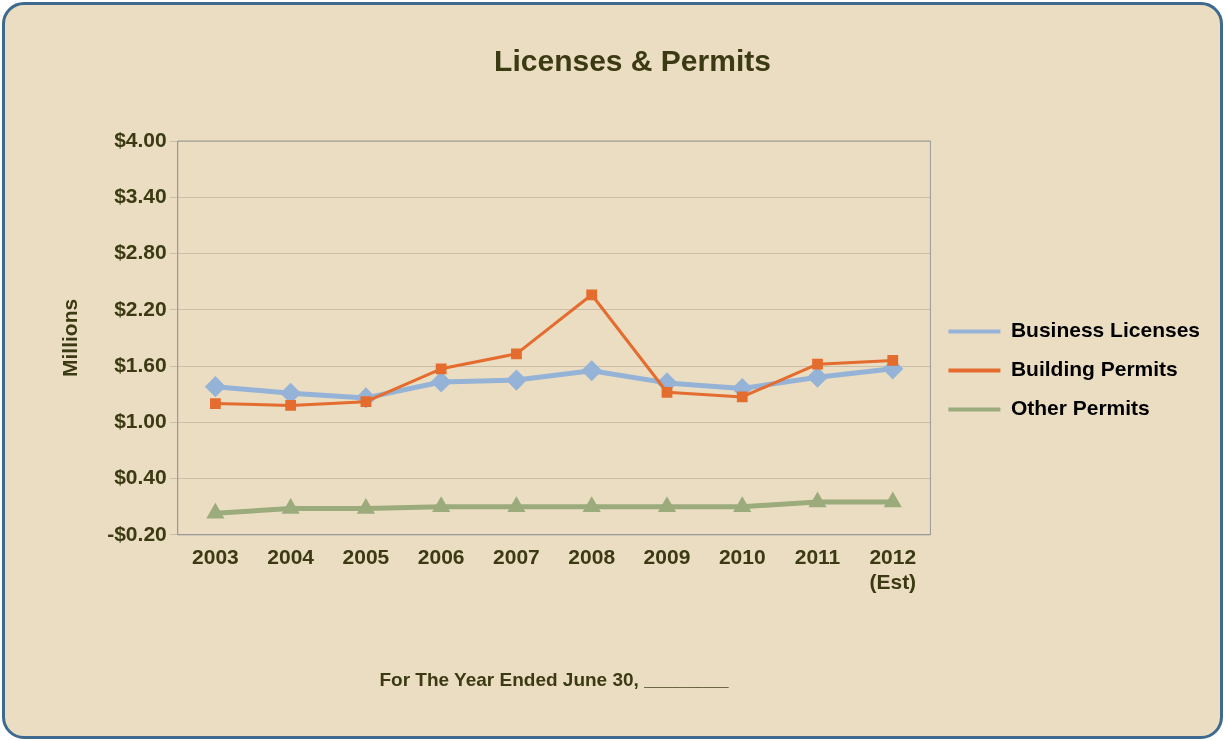 The height and width of the screenshot is (741, 1225). Describe the element at coordinates (140, 477) in the screenshot. I see `y-tick-label: $0.40` at that location.